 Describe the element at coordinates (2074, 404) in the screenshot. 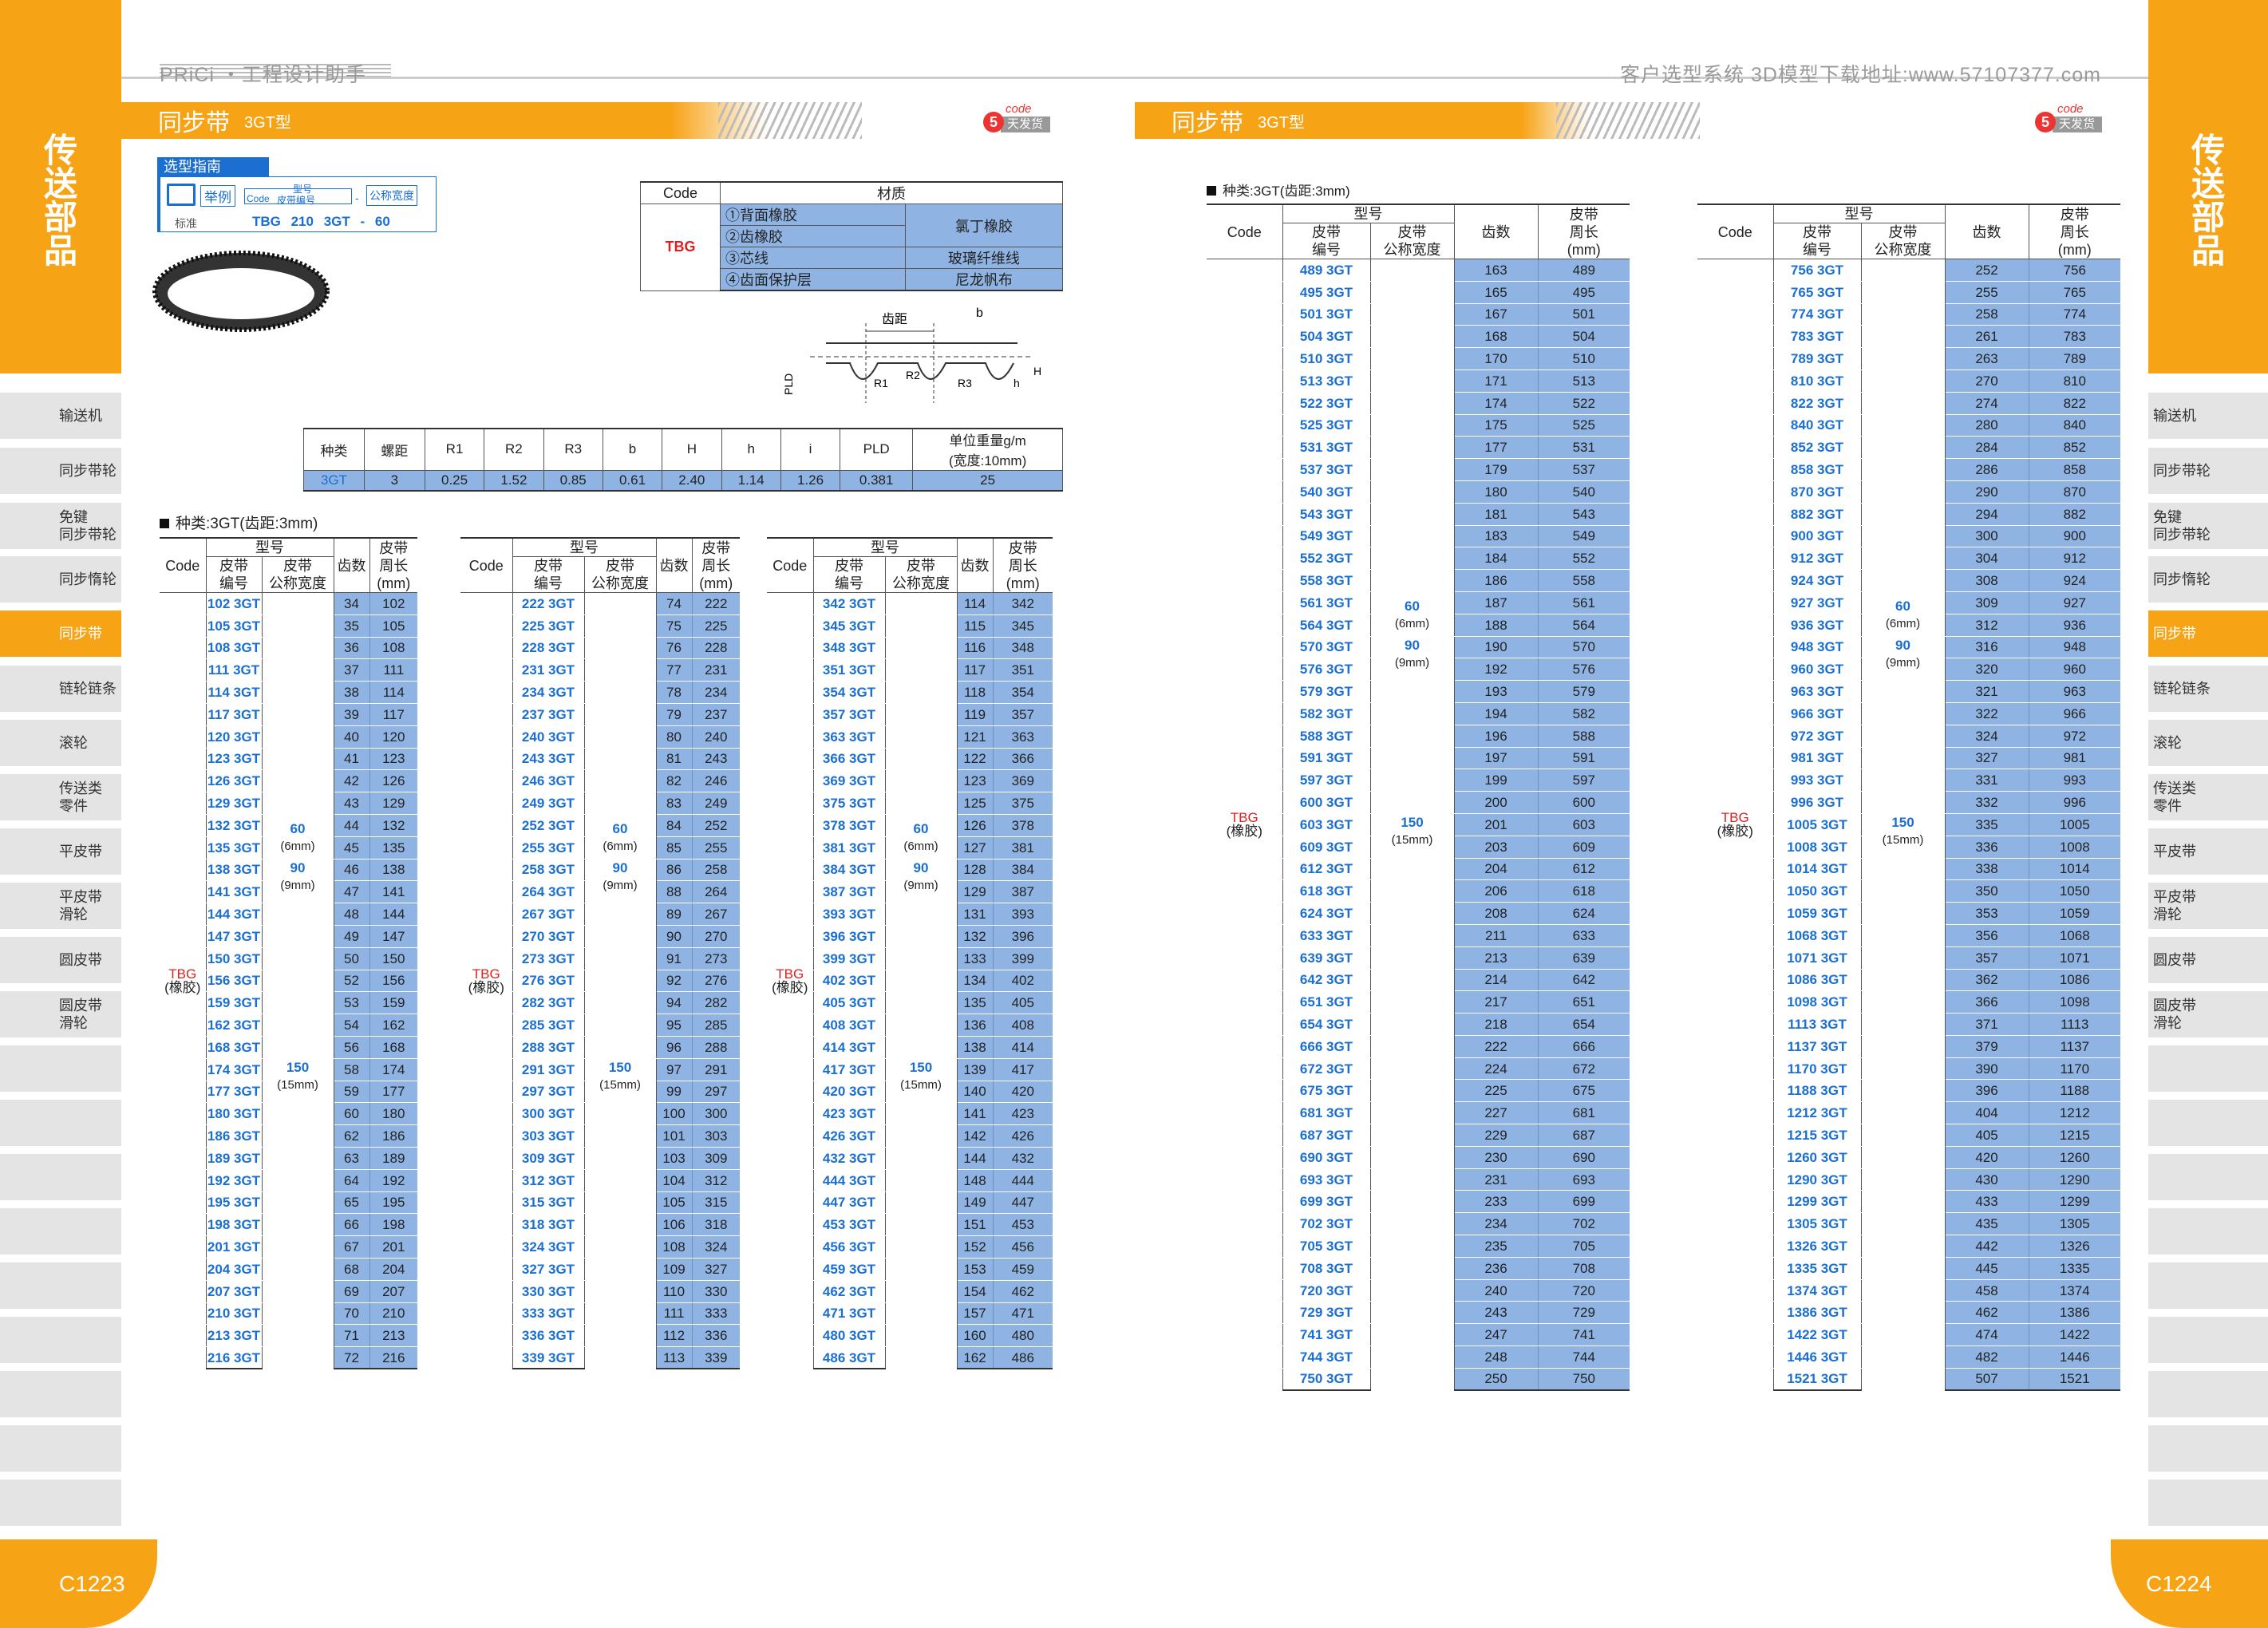

I see `belt-length: 822` at that location.